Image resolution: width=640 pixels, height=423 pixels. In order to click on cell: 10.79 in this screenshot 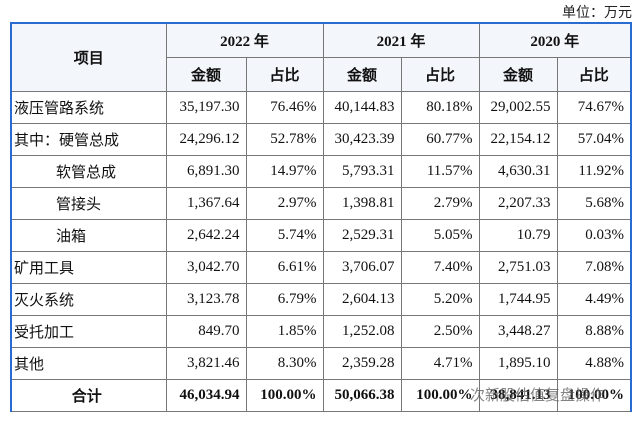, I will do `click(518, 235)`.